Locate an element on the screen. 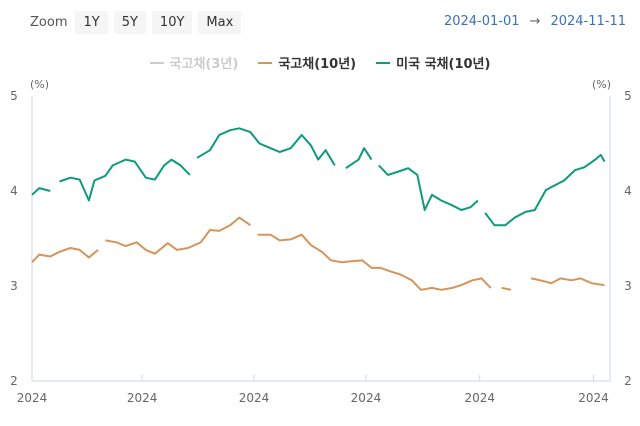  zoom-toolbar: Zoom 1Y 5Y 10Y Max is located at coordinates (138, 22).